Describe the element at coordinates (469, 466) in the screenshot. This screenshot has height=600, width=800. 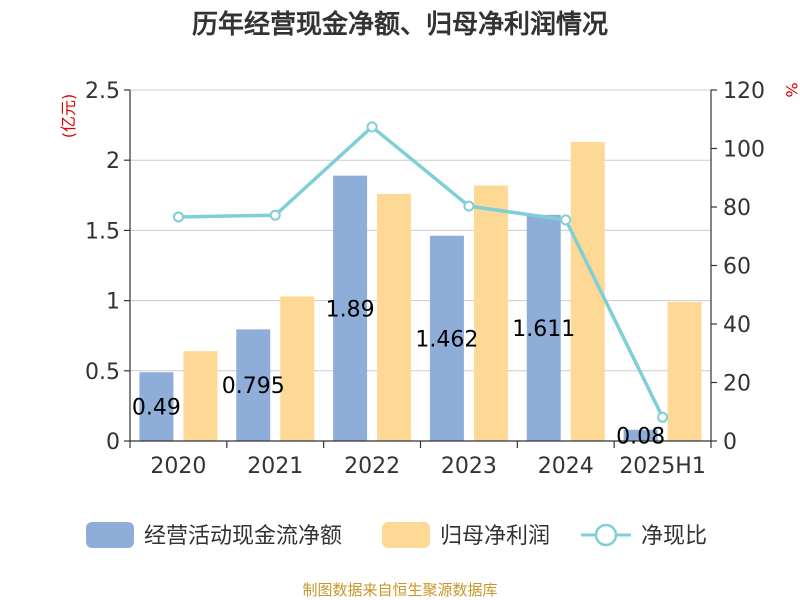
I see `x-tick-label: 2023` at that location.